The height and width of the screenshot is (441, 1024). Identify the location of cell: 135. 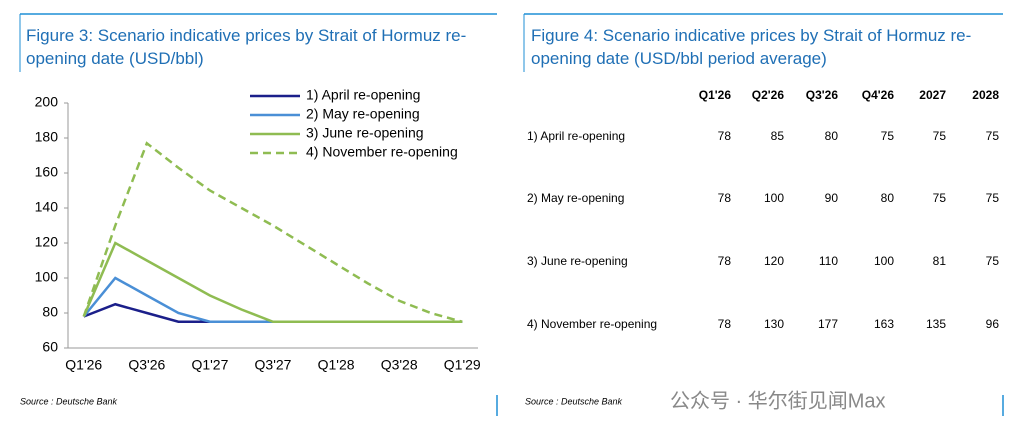
(936, 324).